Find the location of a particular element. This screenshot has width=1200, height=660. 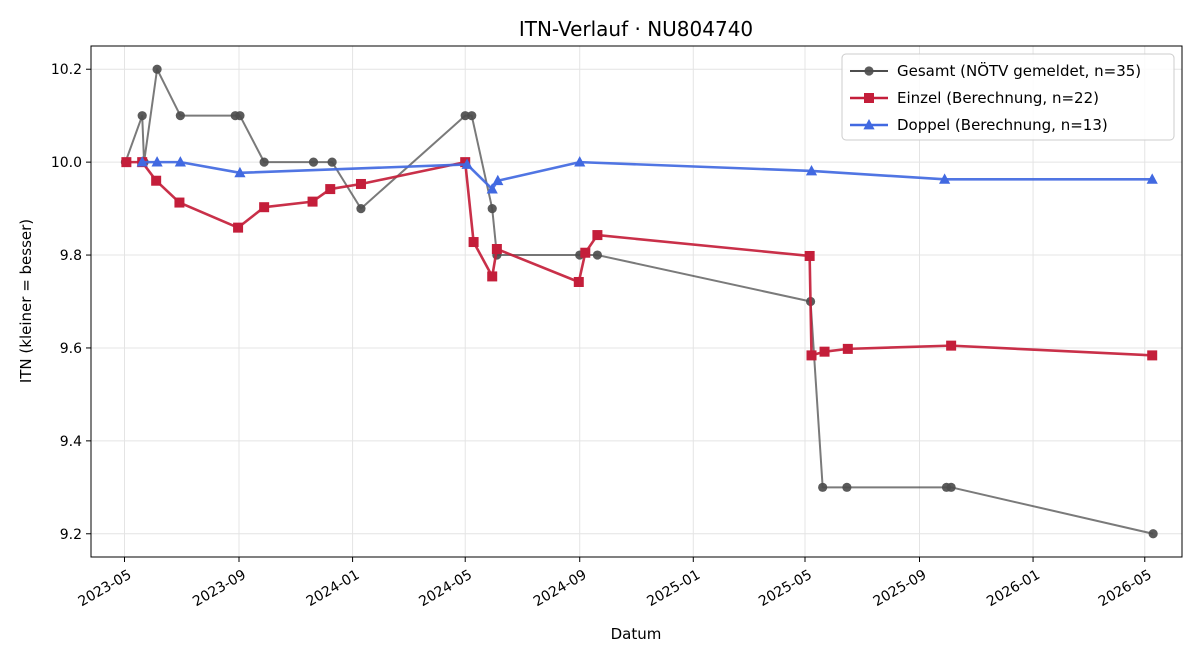

legend-box is located at coordinates (1008, 97).